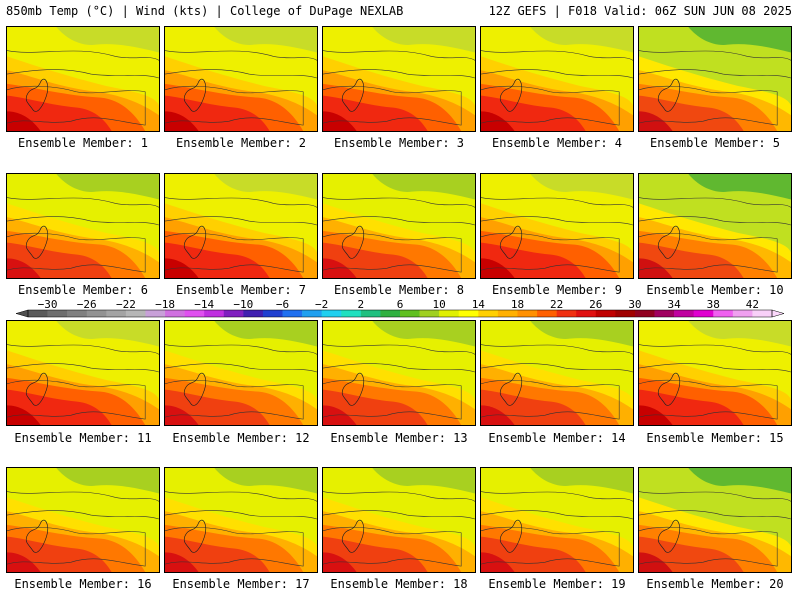 This screenshot has height=600, width=800. Describe the element at coordinates (715, 584) in the screenshot. I see `panel-caption: Ensemble Member: 20` at that location.